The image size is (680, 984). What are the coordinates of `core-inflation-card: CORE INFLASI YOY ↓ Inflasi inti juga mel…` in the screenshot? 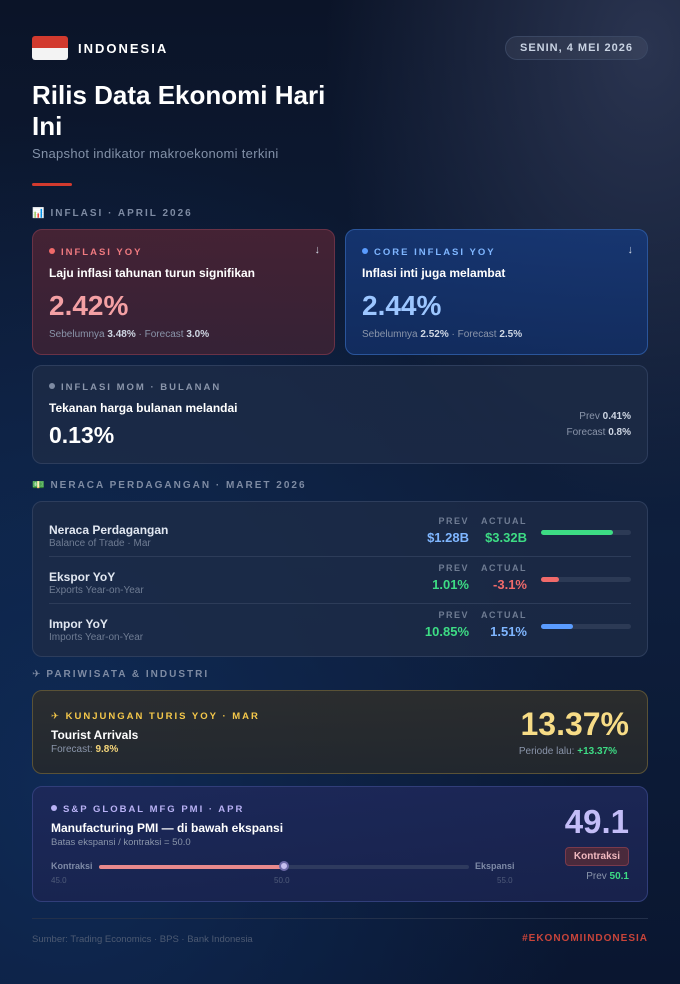 It's located at (496, 292).